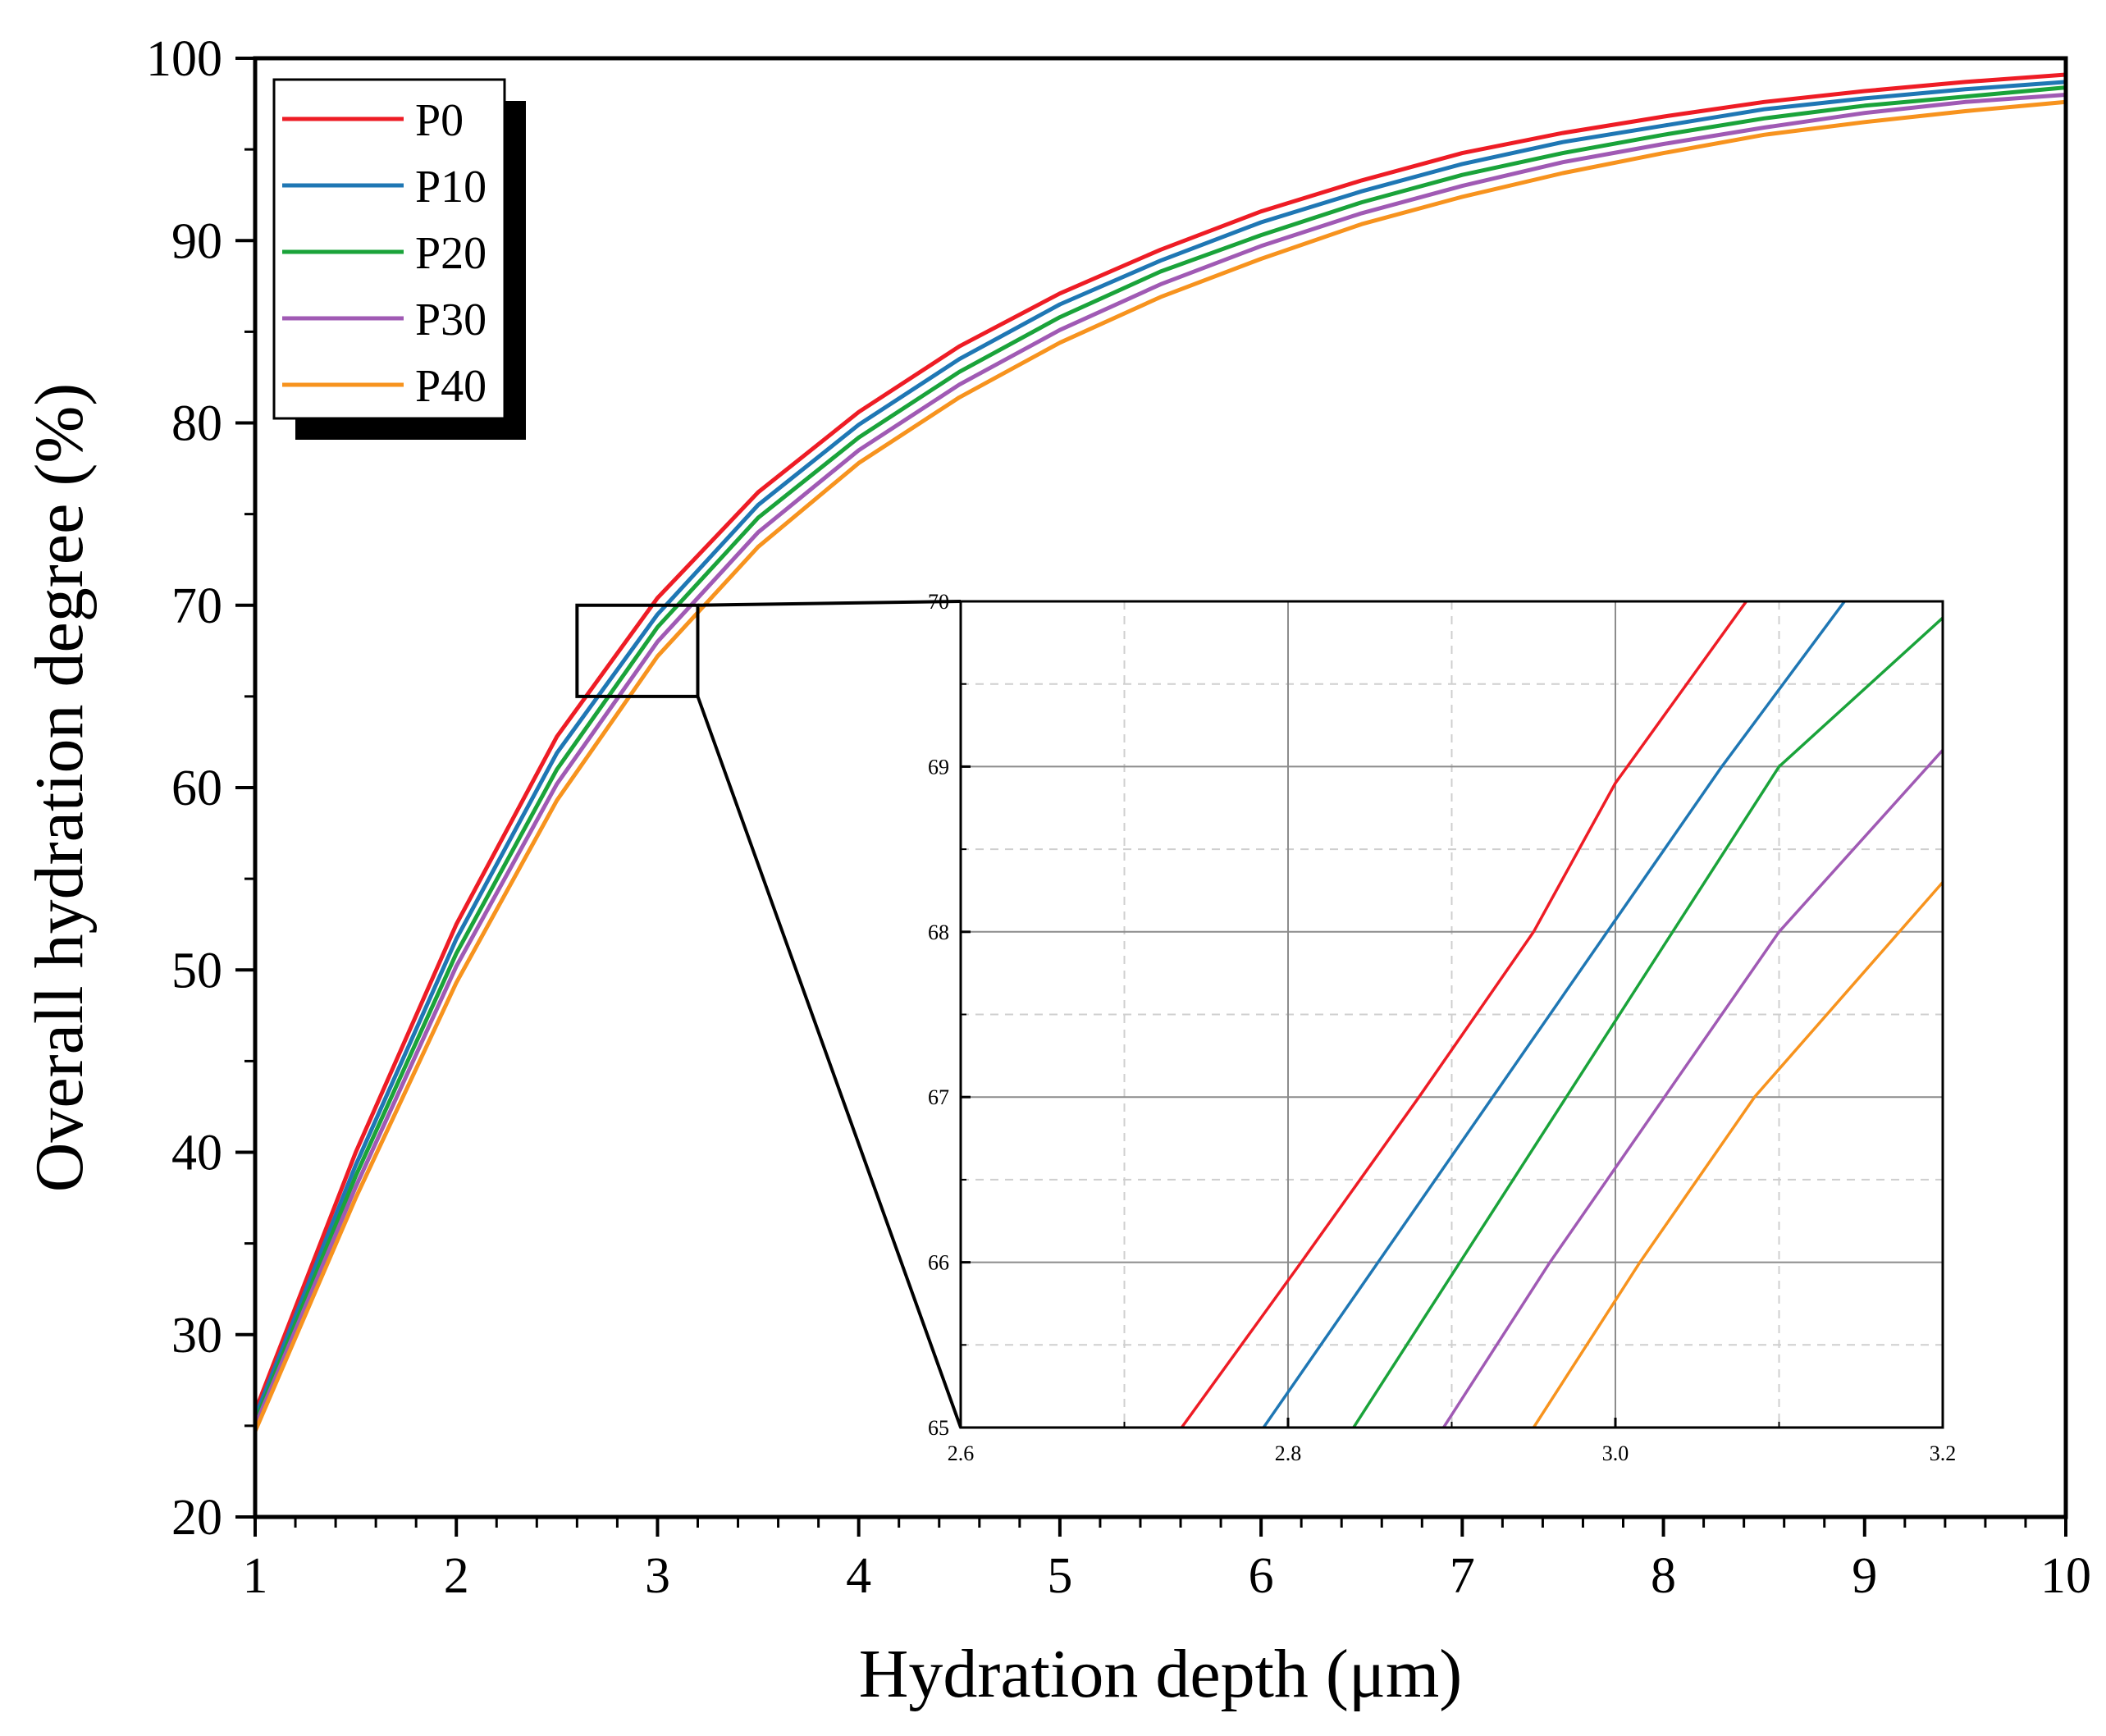  What do you see at coordinates (1161, 1674) in the screenshot?
I see `x-axis-title: Hydration depth (μm)` at bounding box center [1161, 1674].